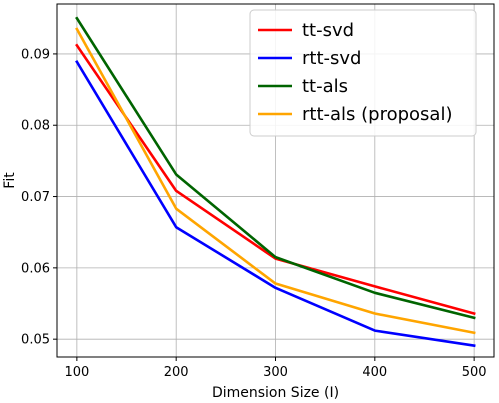  I want to click on y-axis-label: Fit, so click(10, 180).